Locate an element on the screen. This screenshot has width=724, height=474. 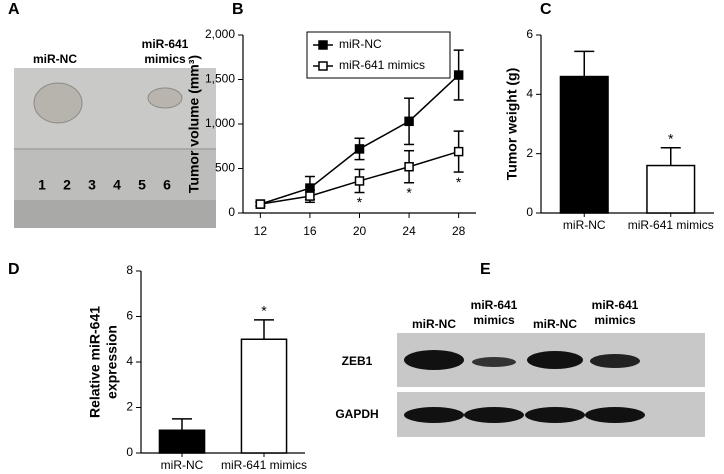
group-label: miR-NC is located at coordinates (55, 59).